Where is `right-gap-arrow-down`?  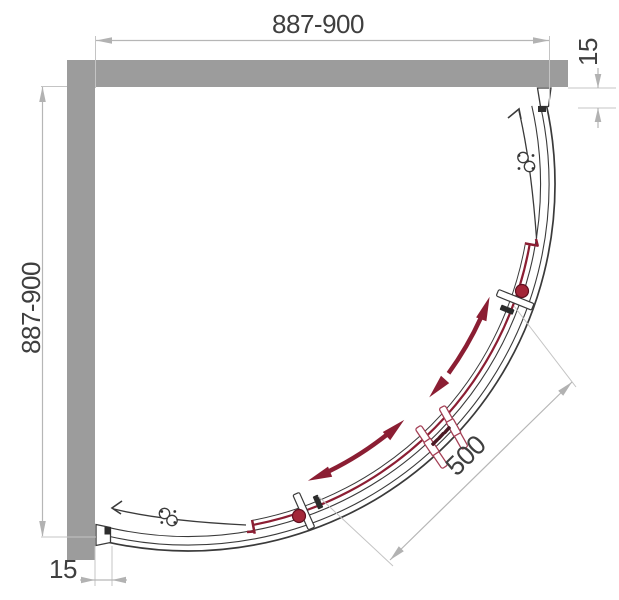
right-gap-arrow-down is located at coordinates (598, 81).